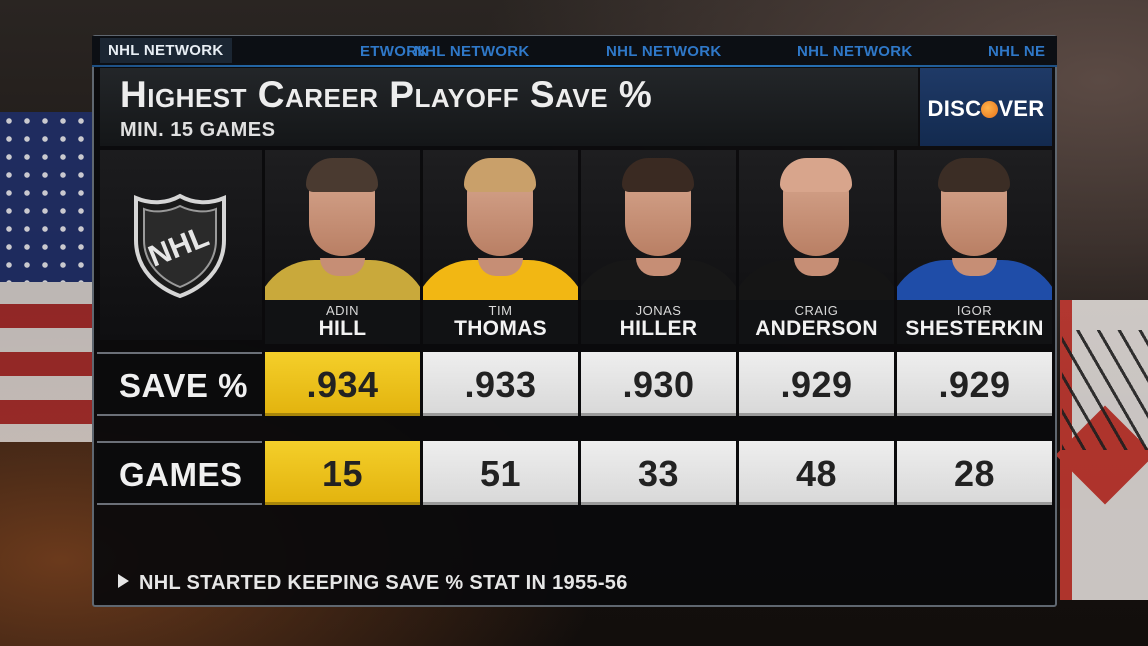 This screenshot has width=1148, height=646. Describe the element at coordinates (574, 66) in the screenshot. I see `network-bar-glow` at that location.